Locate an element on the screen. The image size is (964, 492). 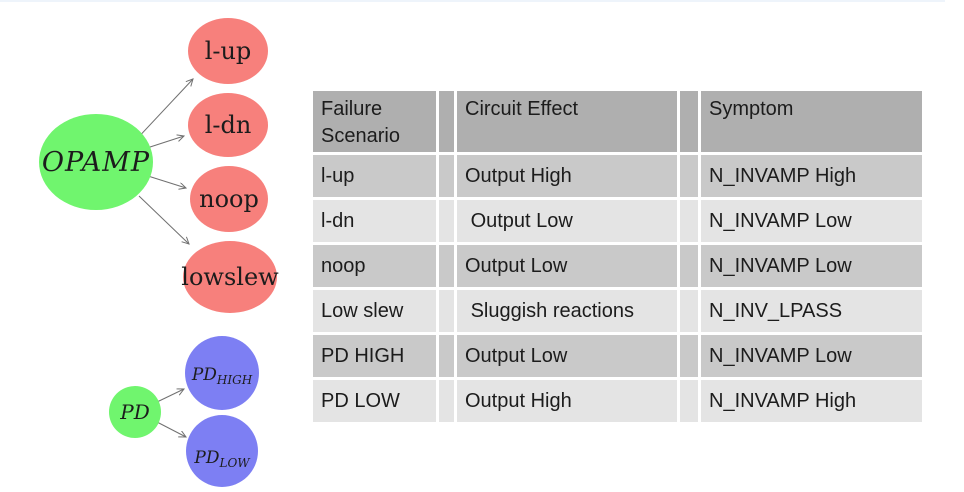
pd-label: PD is located at coordinates (134, 412).